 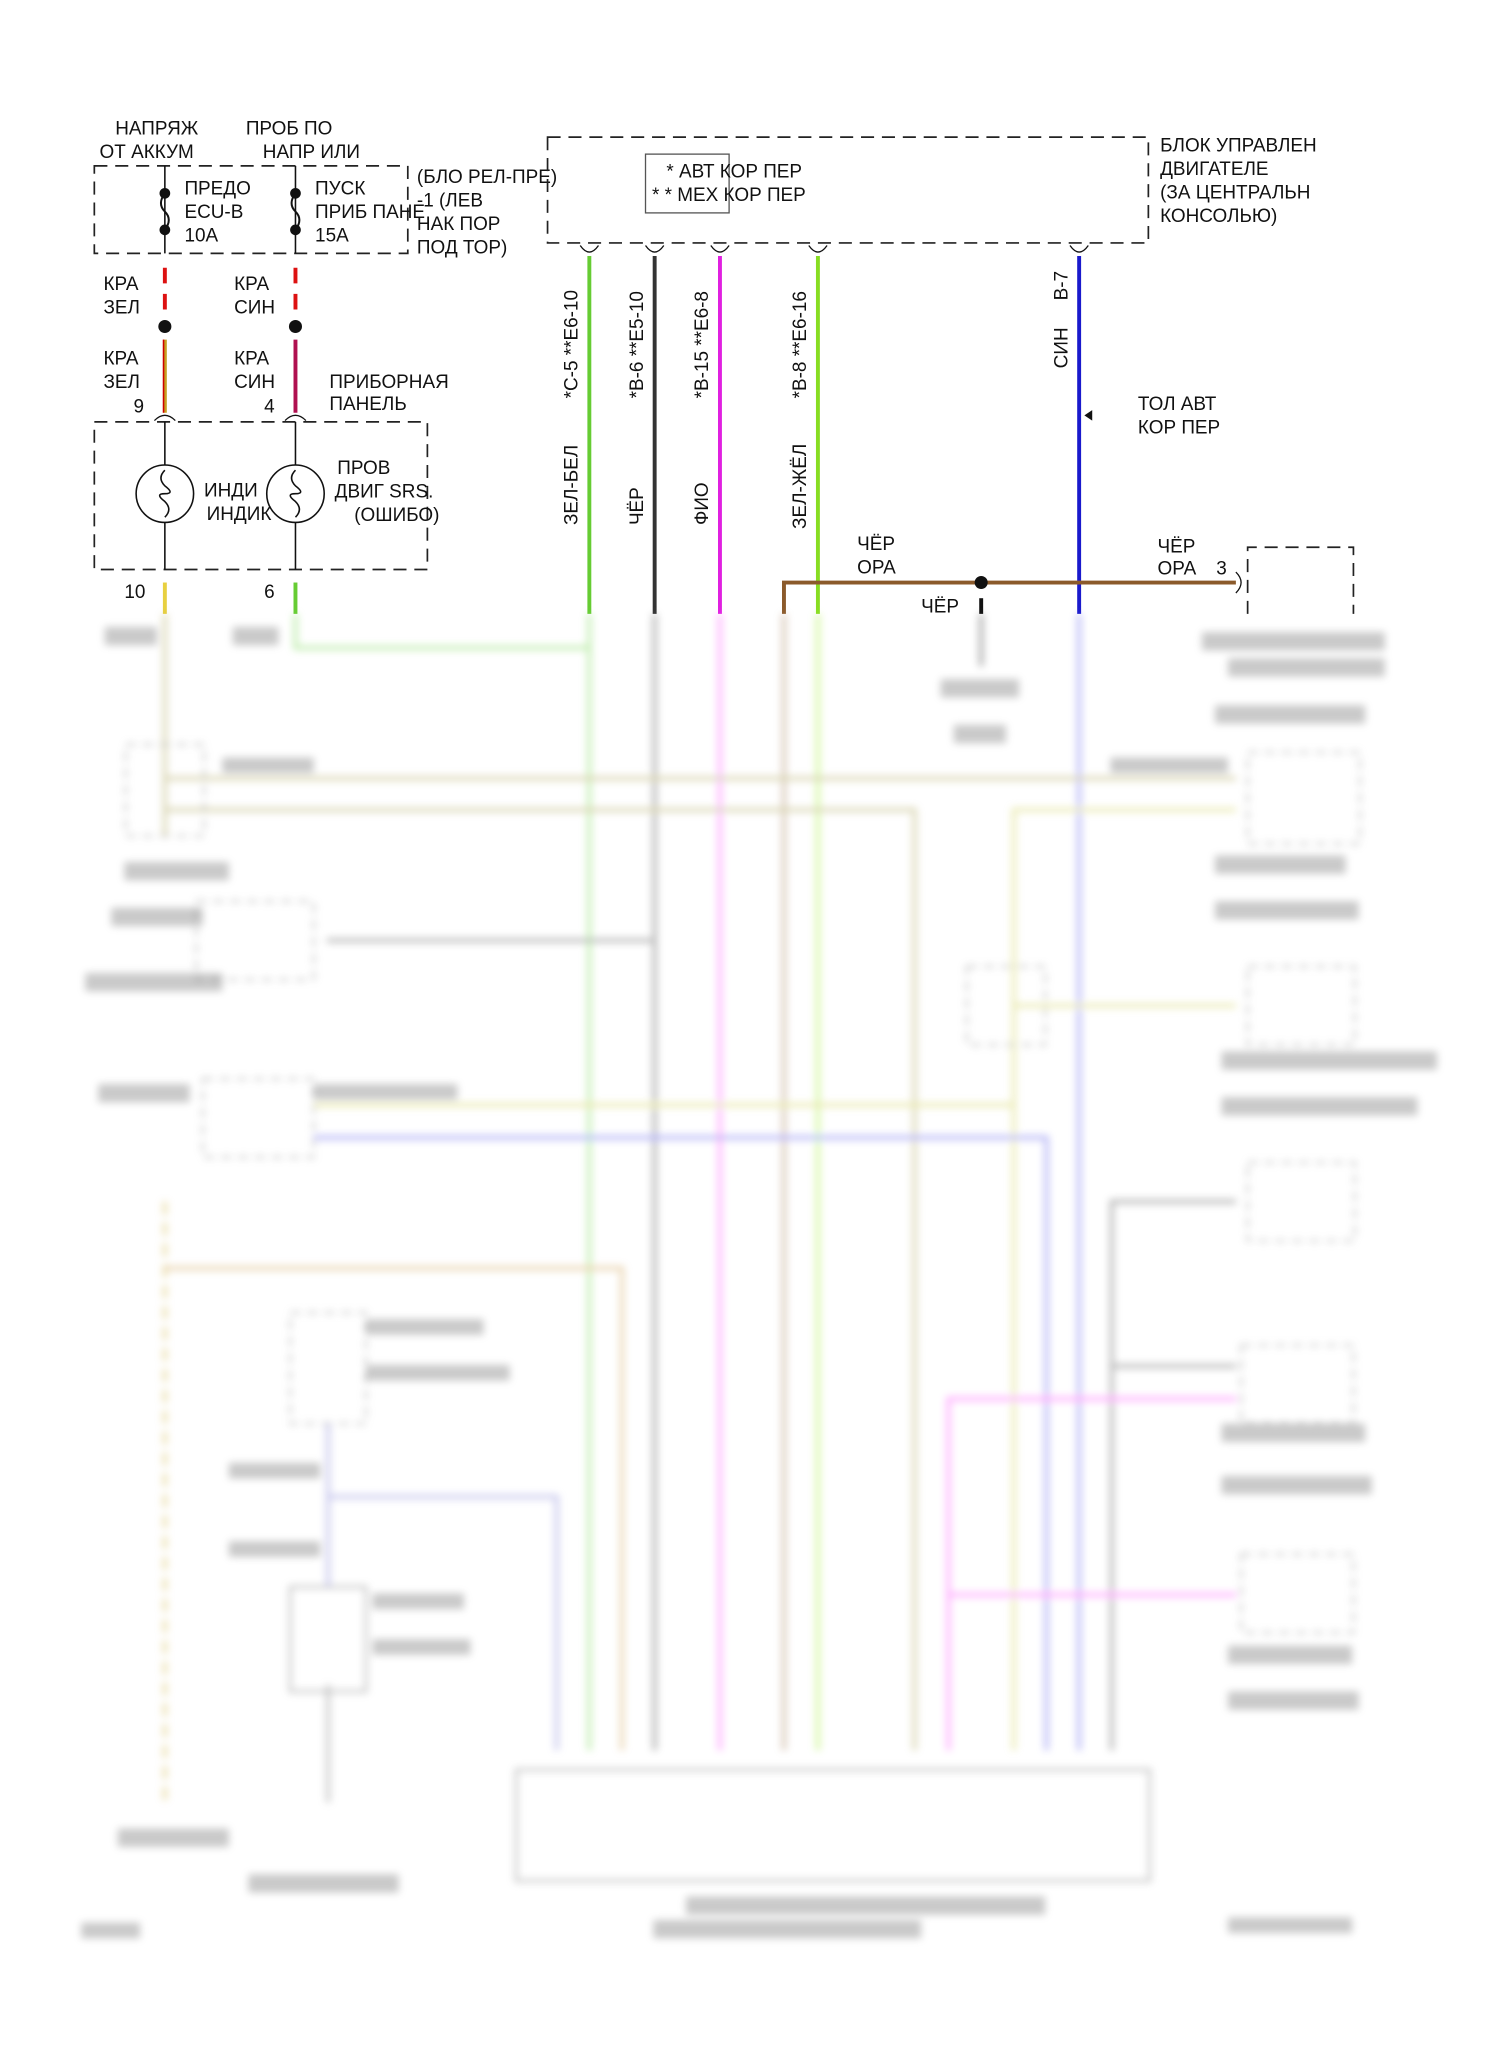 What do you see at coordinates (572, 344) in the screenshot?
I see `pin-label: *C-5 **E6-10` at bounding box center [572, 344].